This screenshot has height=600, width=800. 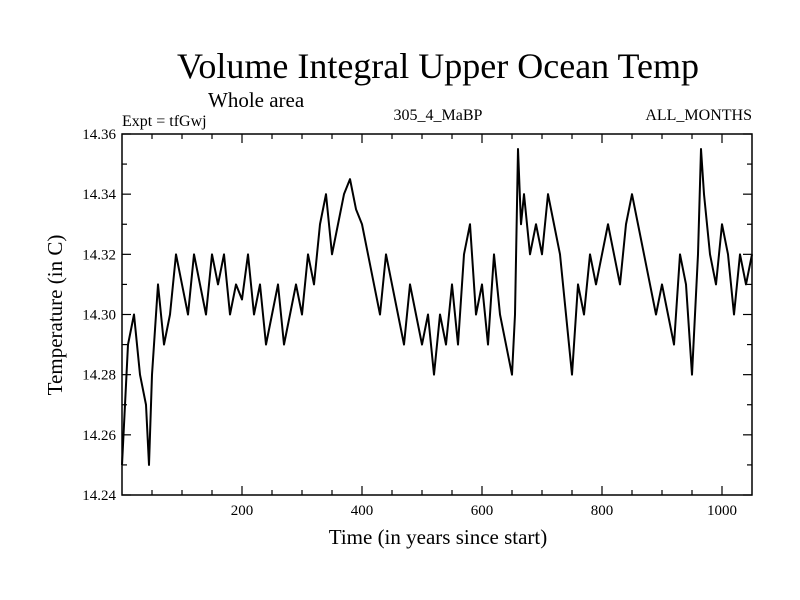 What do you see at coordinates (99, 316) in the screenshot?
I see `y-tick-label: 14.30` at bounding box center [99, 316].